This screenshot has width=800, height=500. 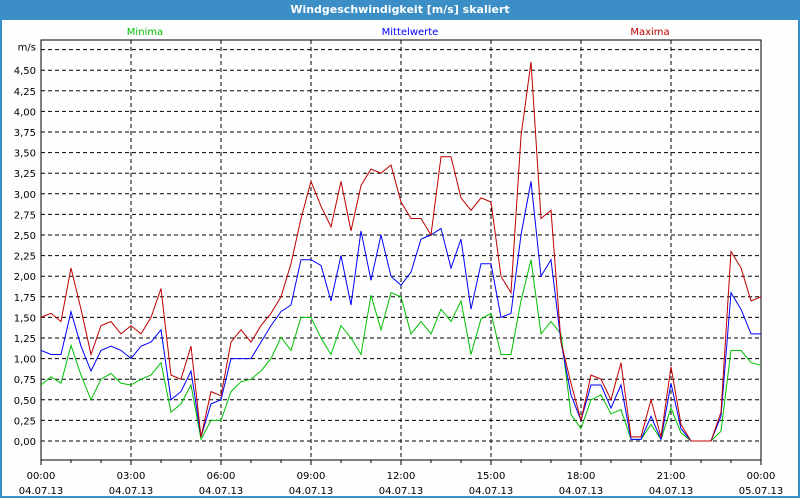 I want to click on legend-mittelwerte: Mittelwerte, so click(x=410, y=32).